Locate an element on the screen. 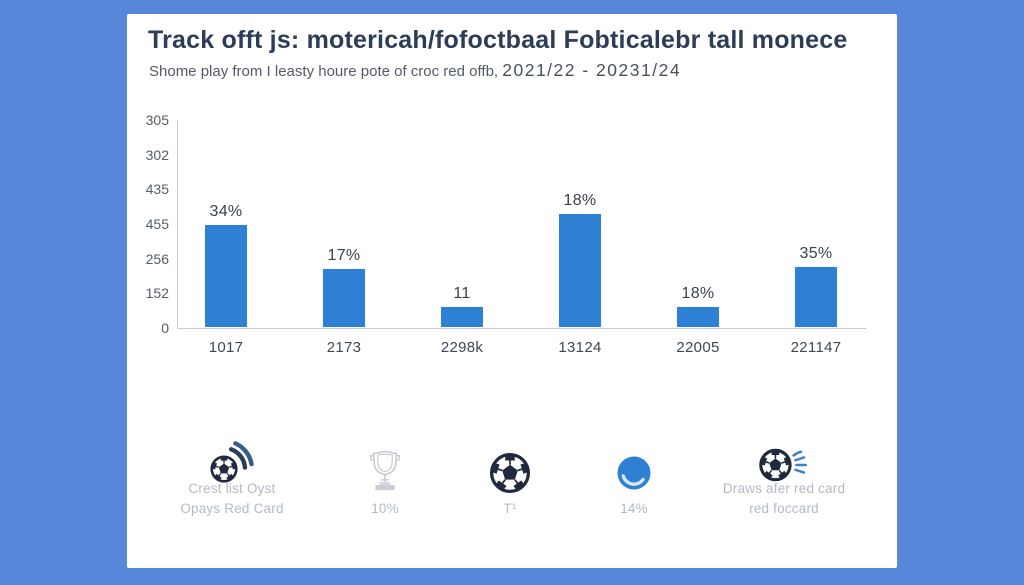 The image size is (1024, 585). bar-value-label: 17% is located at coordinates (344, 255).